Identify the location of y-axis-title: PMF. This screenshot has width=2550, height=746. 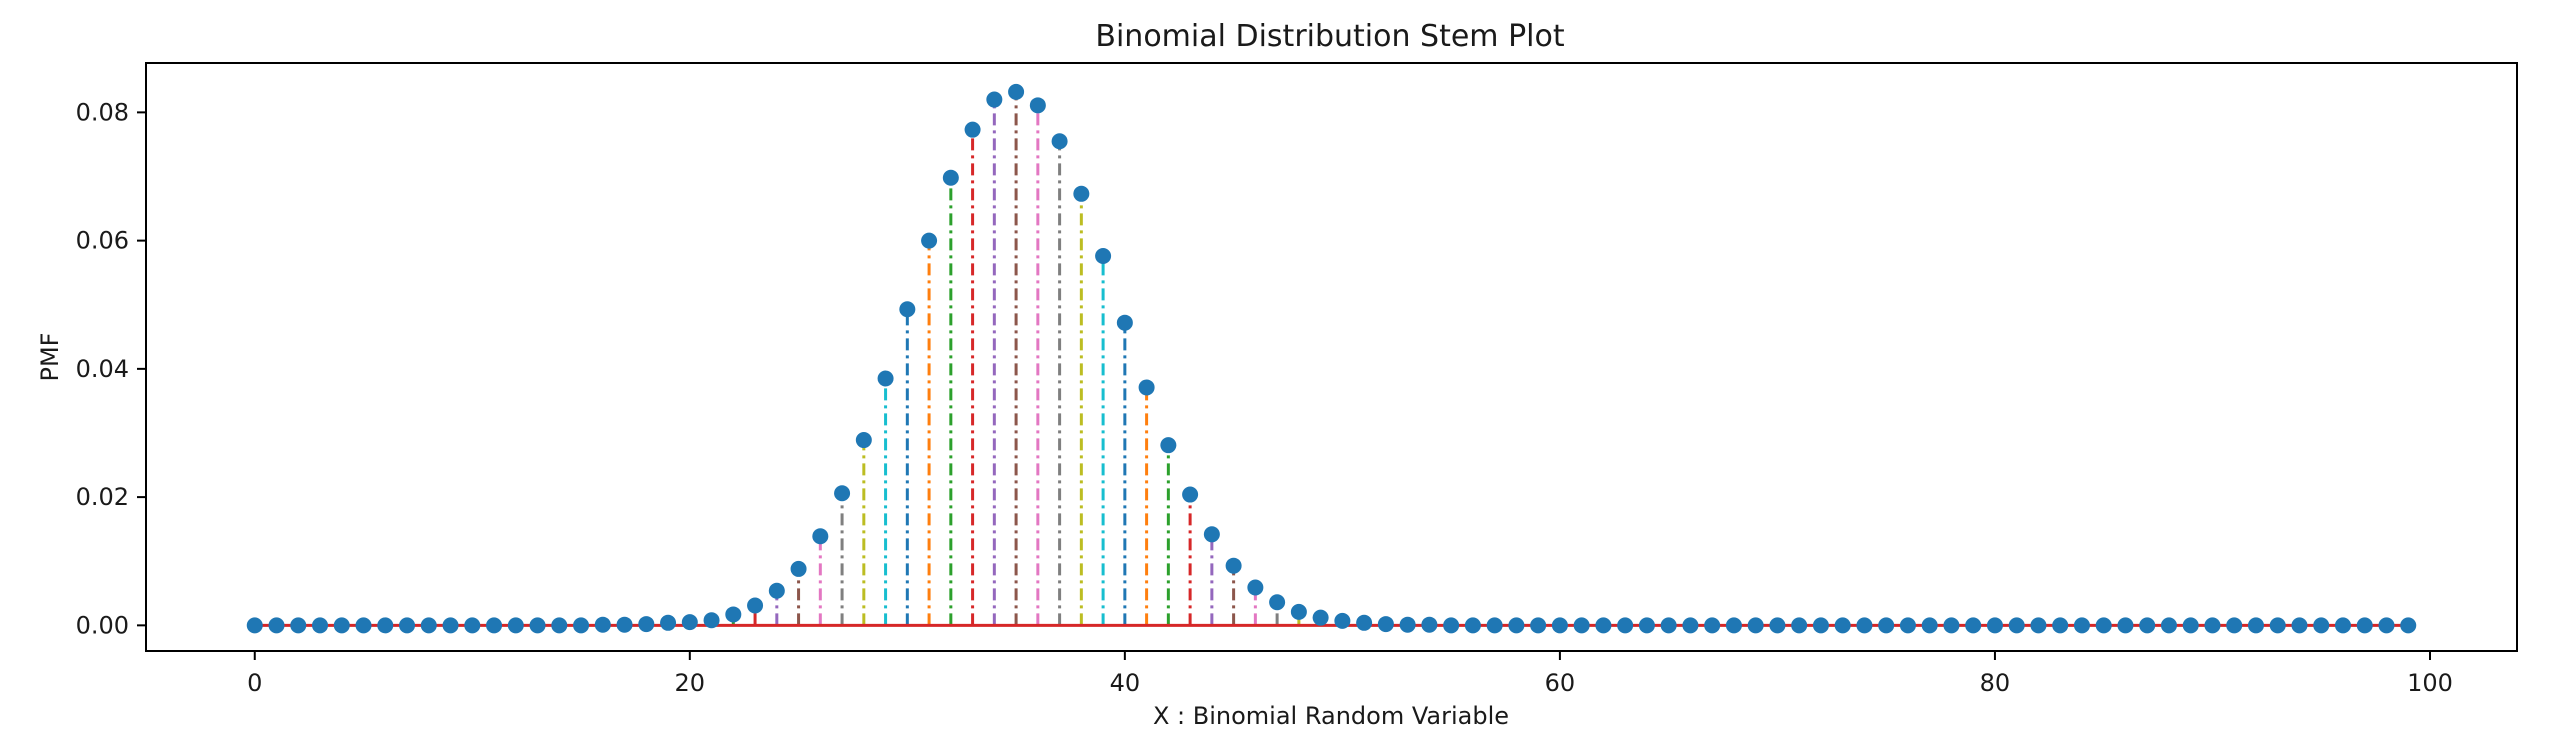
(50, 357).